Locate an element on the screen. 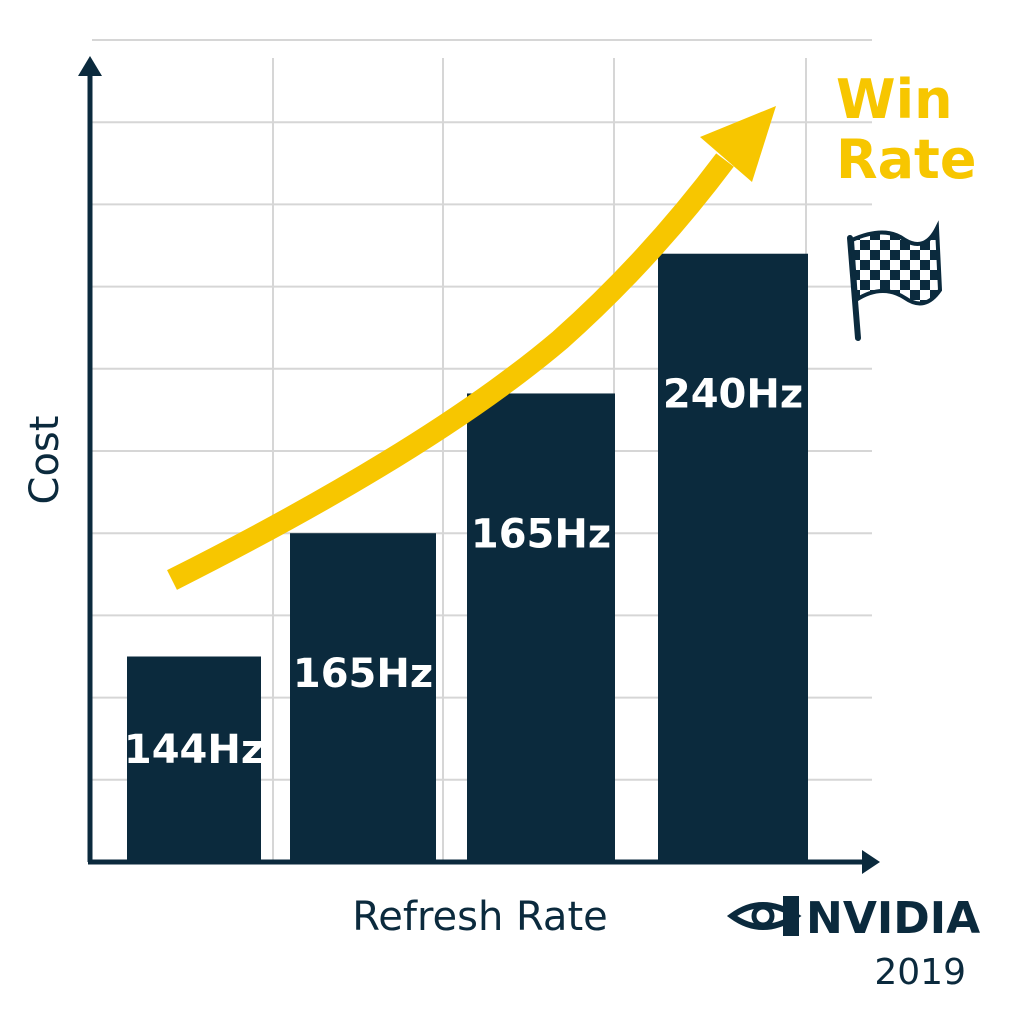  brand-name: NVIDIA is located at coordinates (893, 918).